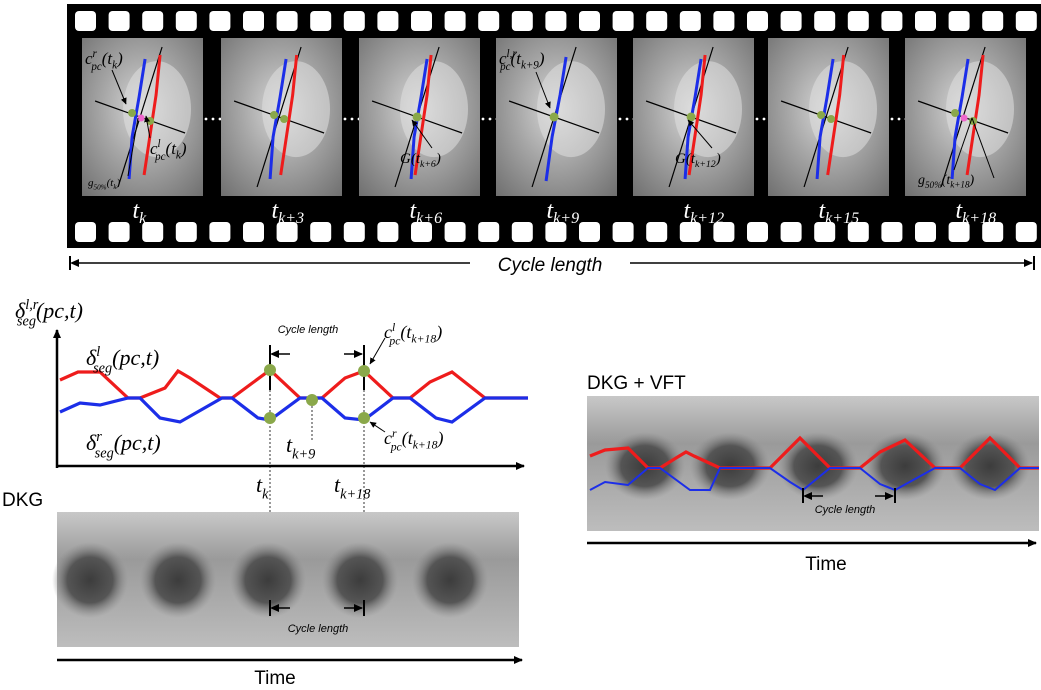 Image resolution: width=1041 pixels, height=690 pixels. What do you see at coordinates (270, 370) in the screenshot?
I see `marker-left-tk` at bounding box center [270, 370].